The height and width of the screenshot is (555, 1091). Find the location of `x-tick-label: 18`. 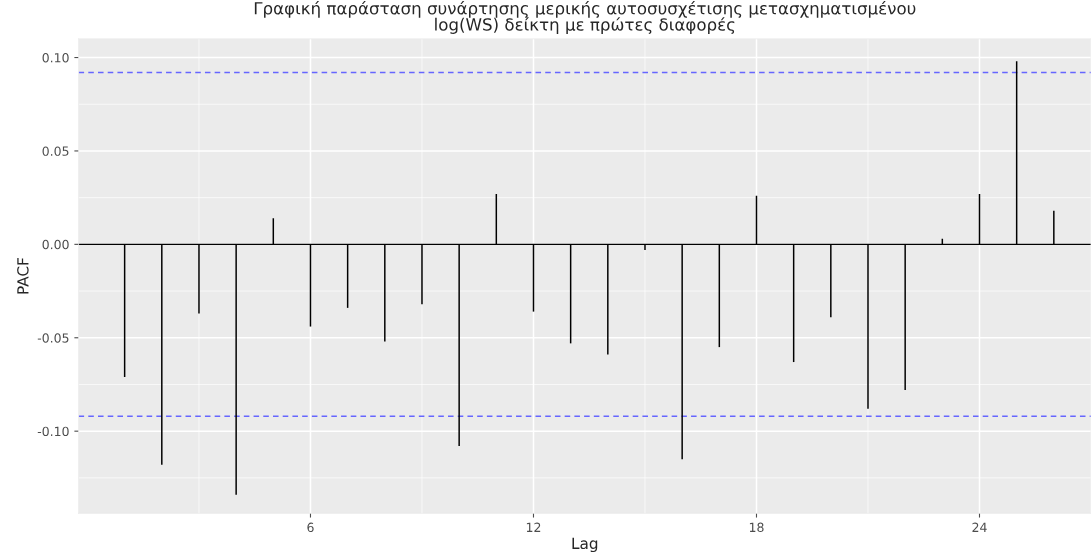

x-tick-label: 18 is located at coordinates (756, 527).